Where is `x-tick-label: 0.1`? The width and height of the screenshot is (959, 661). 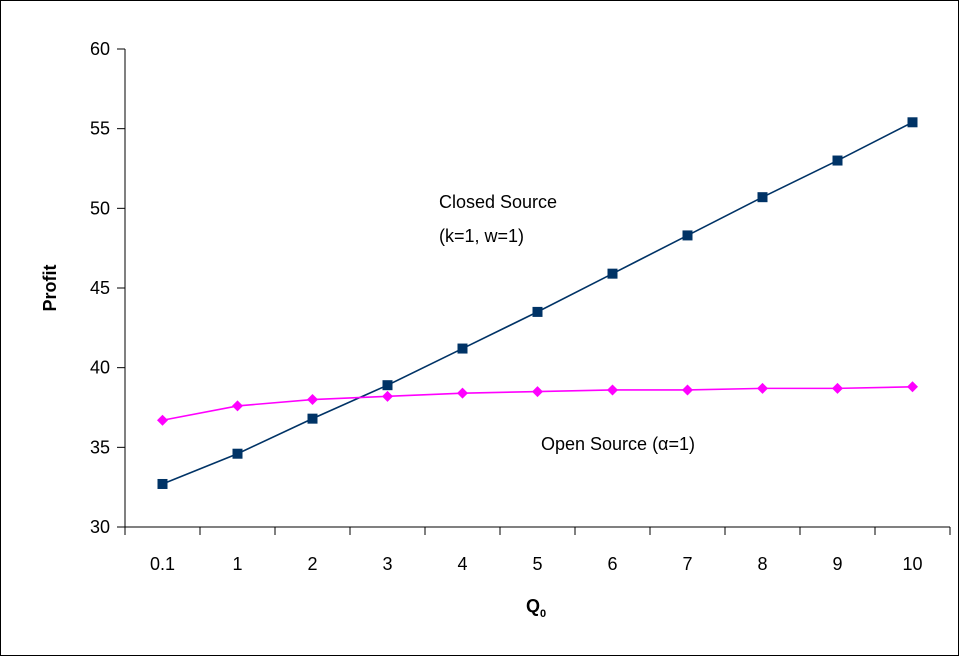 x-tick-label: 0.1 is located at coordinates (162, 564).